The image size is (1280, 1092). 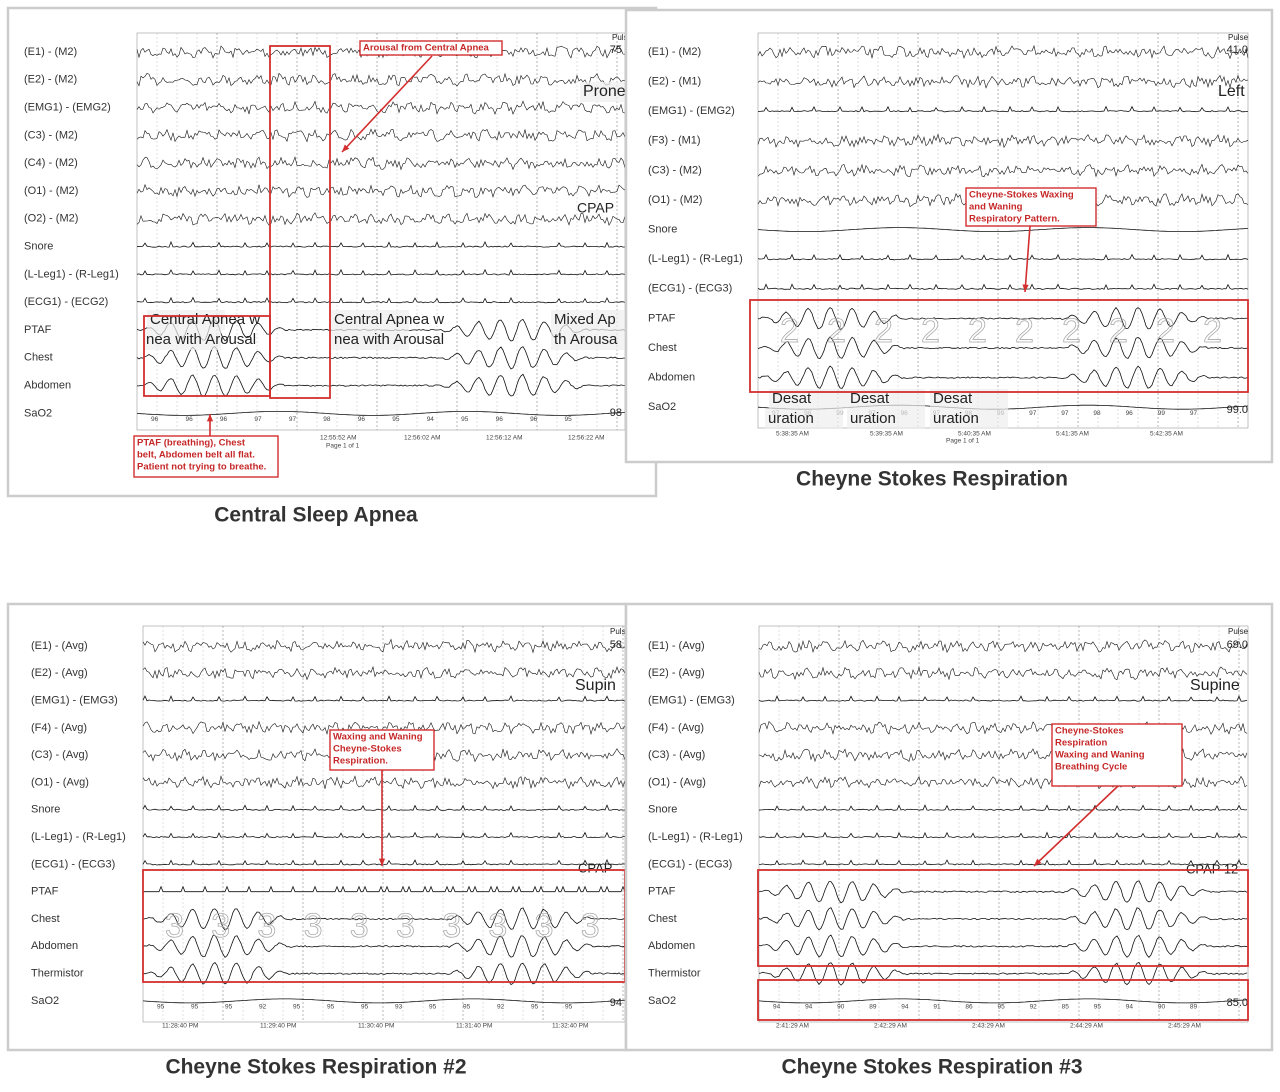 I want to click on sao2-reading: 92, so click(x=1034, y=1007).